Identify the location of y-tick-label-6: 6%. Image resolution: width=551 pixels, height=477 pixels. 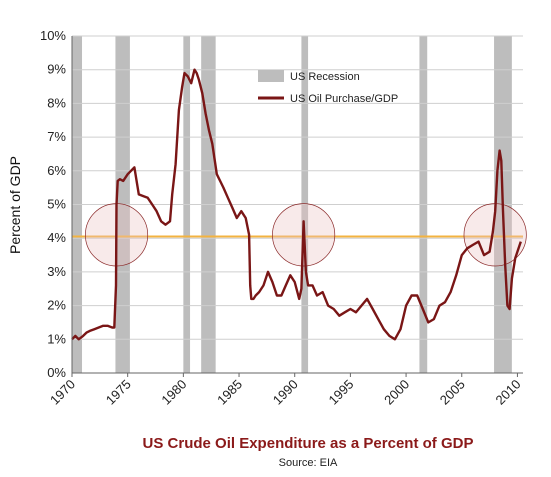
(56, 170).